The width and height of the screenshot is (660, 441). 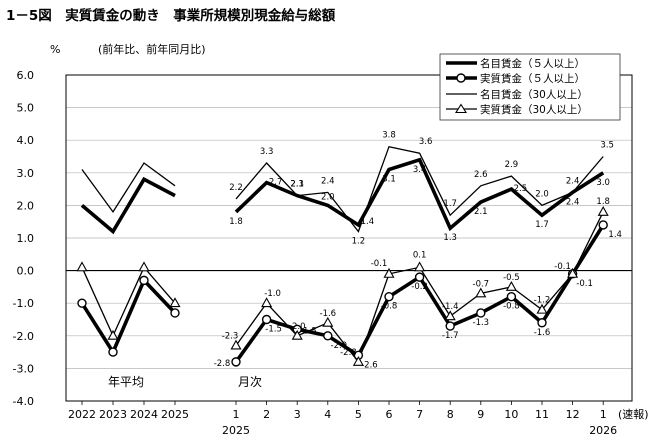 I want to click on legend-item-nominal-30: 名目賃金（30人以上）, so click(x=517, y=94).